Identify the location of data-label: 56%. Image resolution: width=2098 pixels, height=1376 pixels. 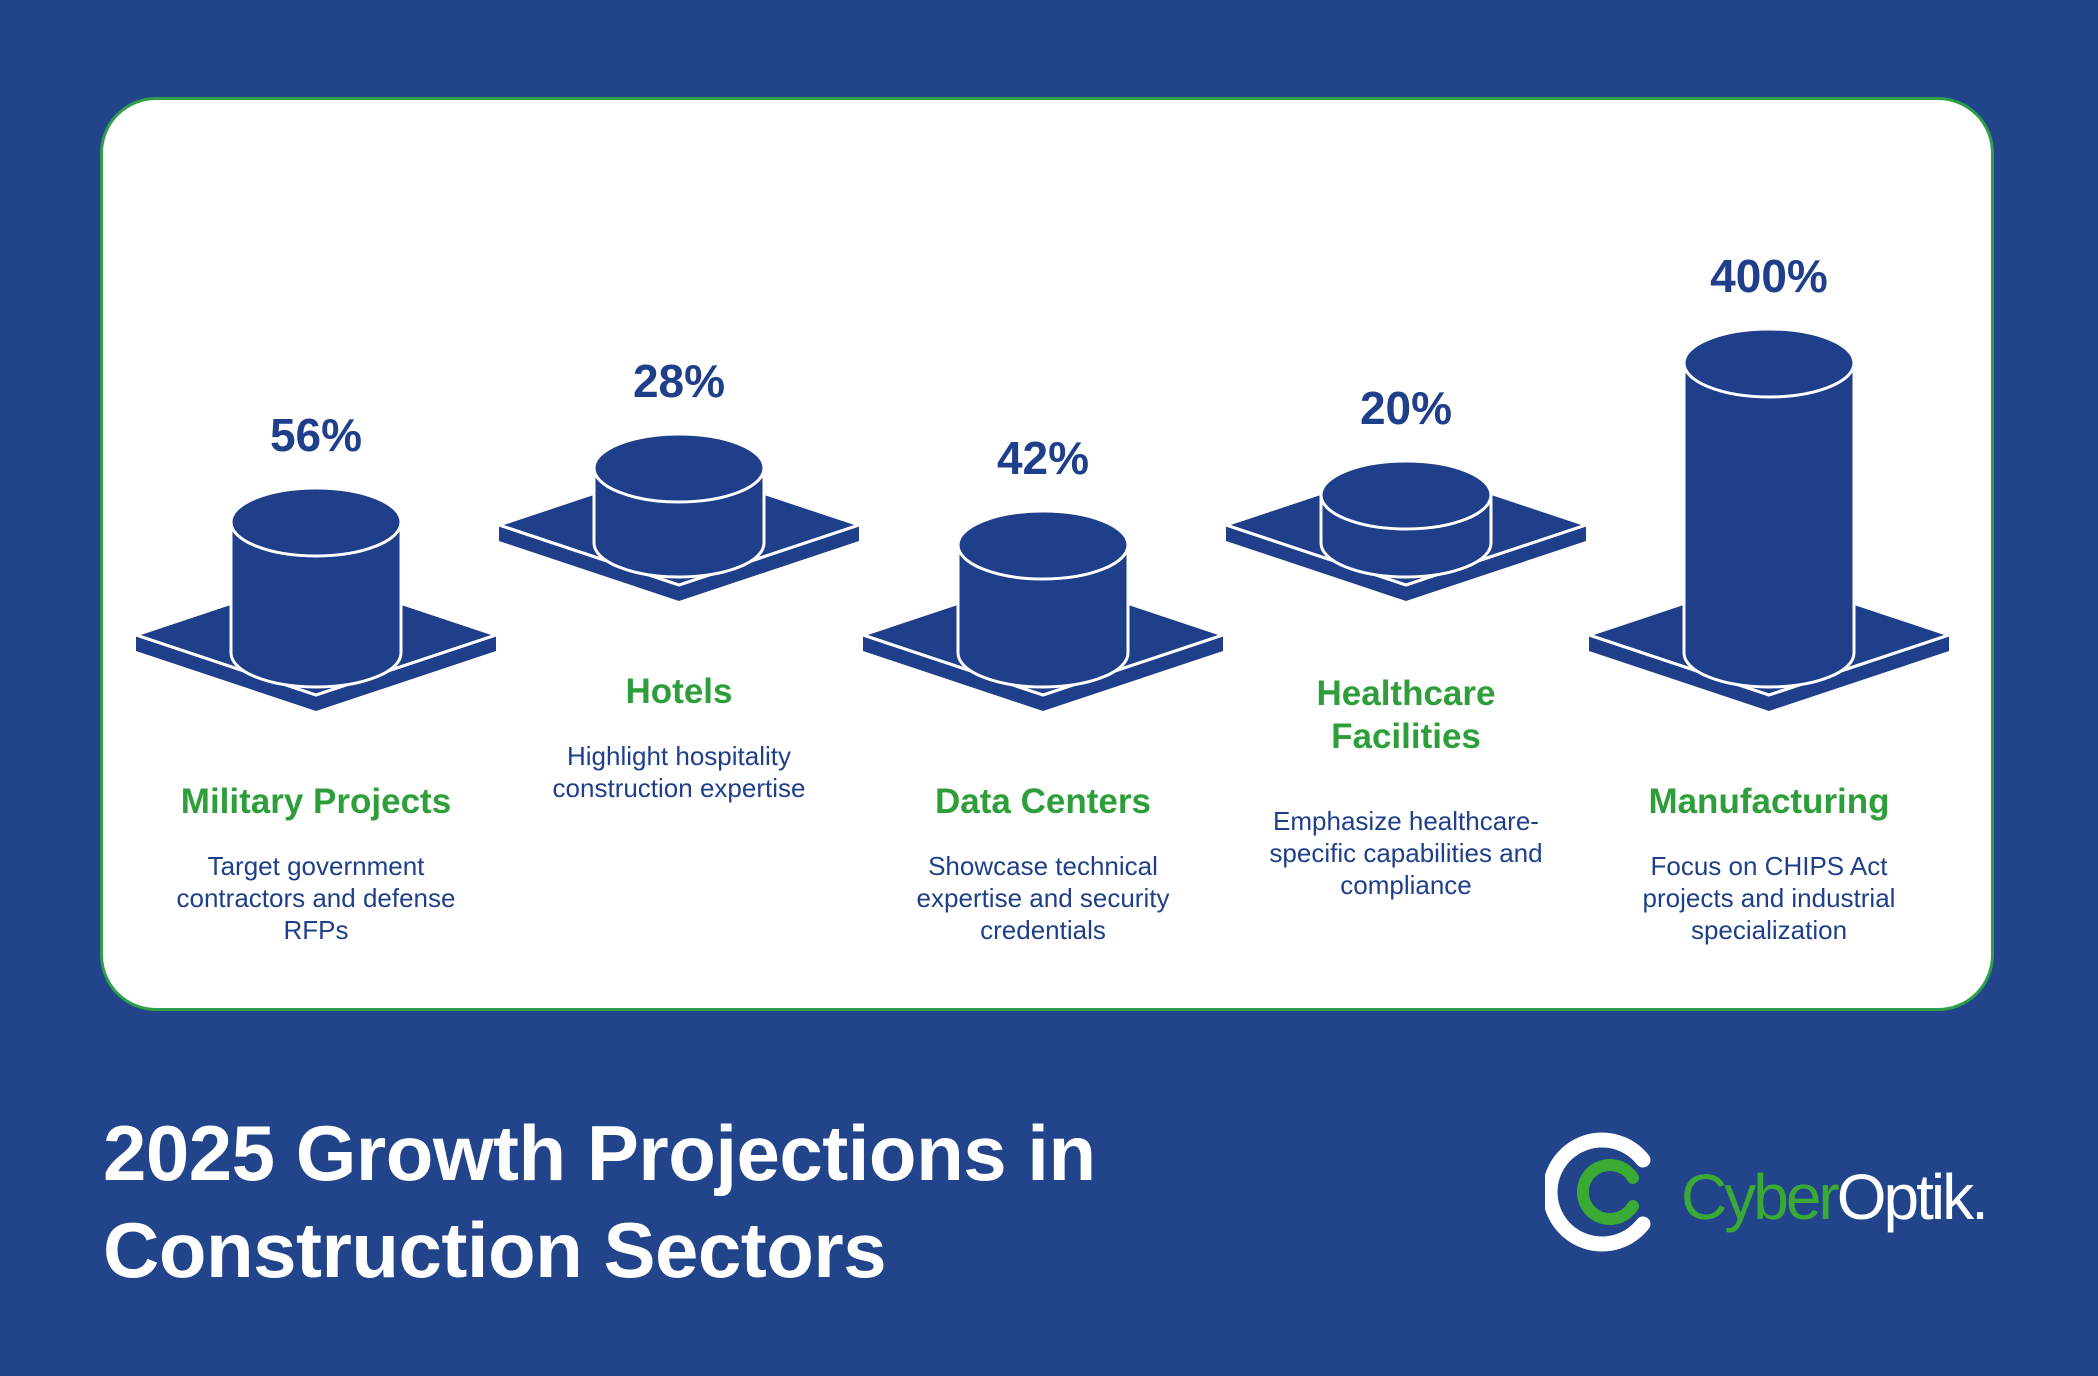
(316, 435).